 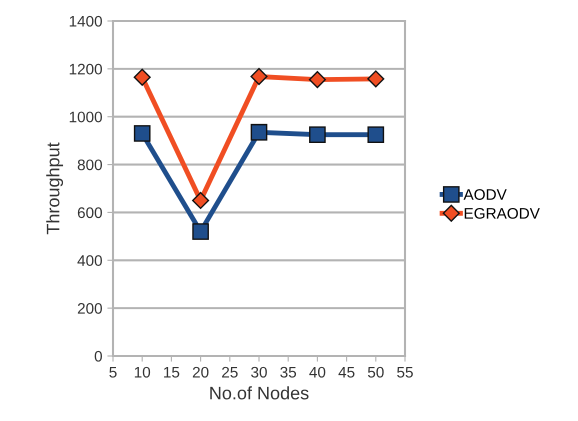 I want to click on x-axis-title: No.of Nodes, so click(x=259, y=393).